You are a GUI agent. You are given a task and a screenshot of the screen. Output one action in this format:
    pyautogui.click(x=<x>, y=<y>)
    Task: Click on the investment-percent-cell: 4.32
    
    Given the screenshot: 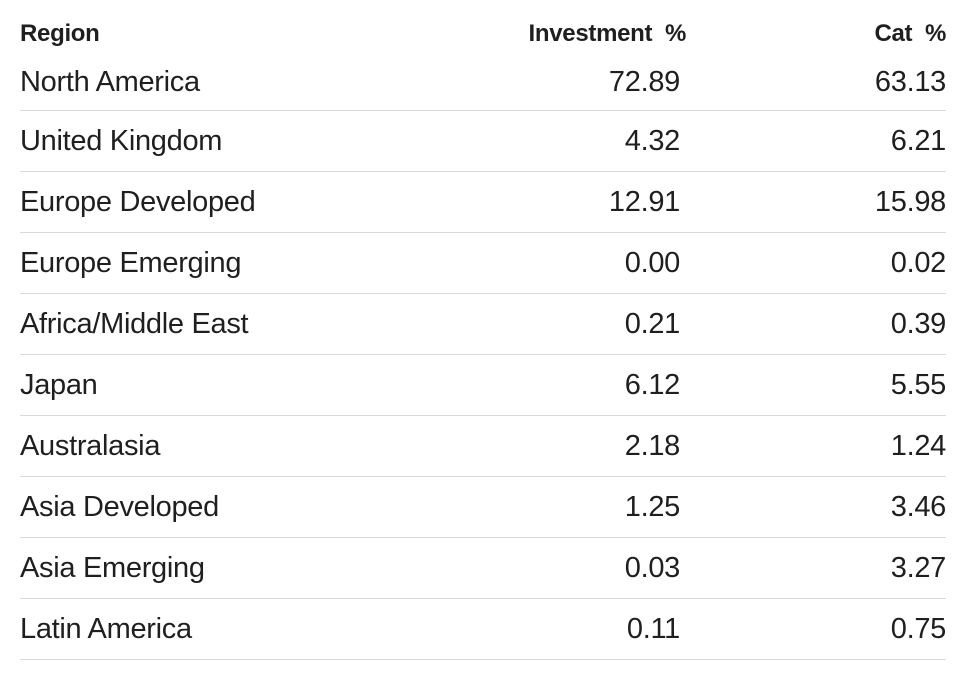 What is the action you would take?
    pyautogui.click(x=603, y=141)
    